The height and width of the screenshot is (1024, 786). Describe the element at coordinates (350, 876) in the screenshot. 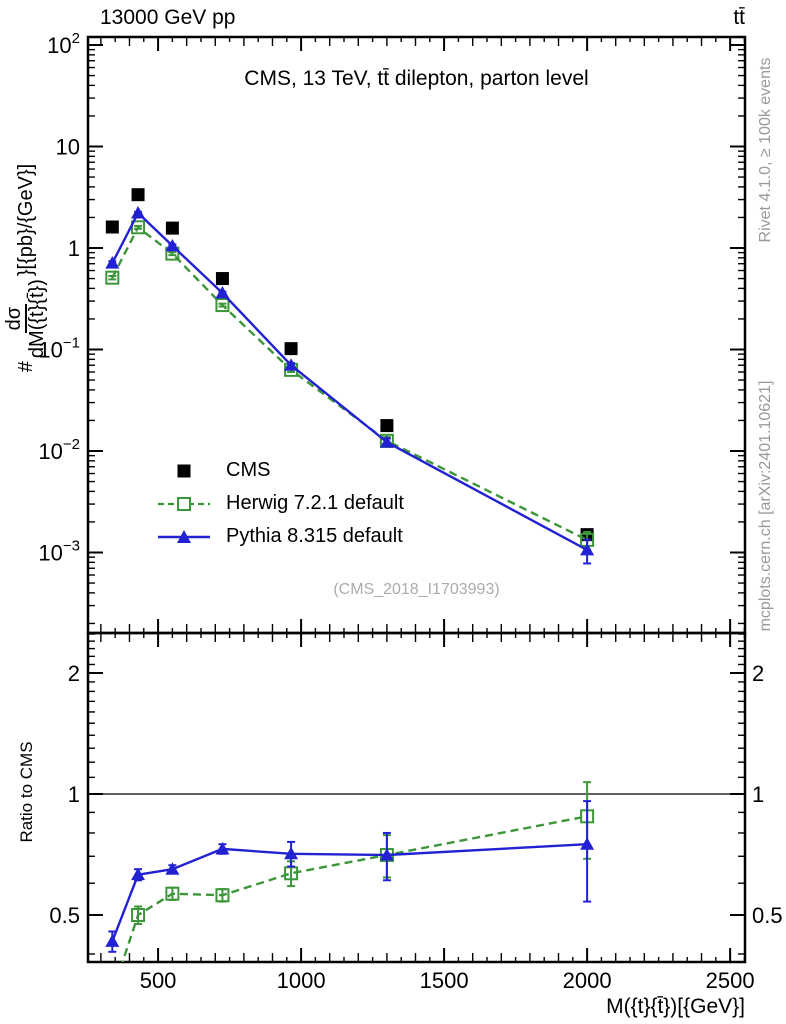

I see `ratio-series-pythia-8-315-default` at that location.